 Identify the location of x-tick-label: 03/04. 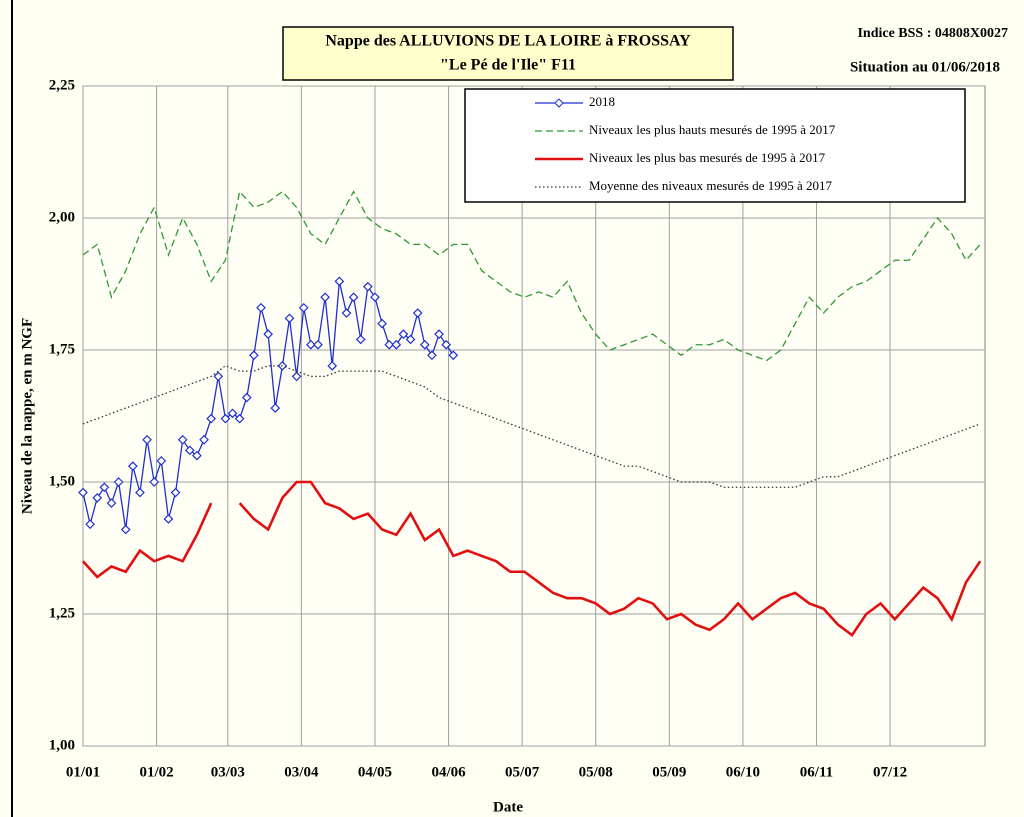
(301, 772).